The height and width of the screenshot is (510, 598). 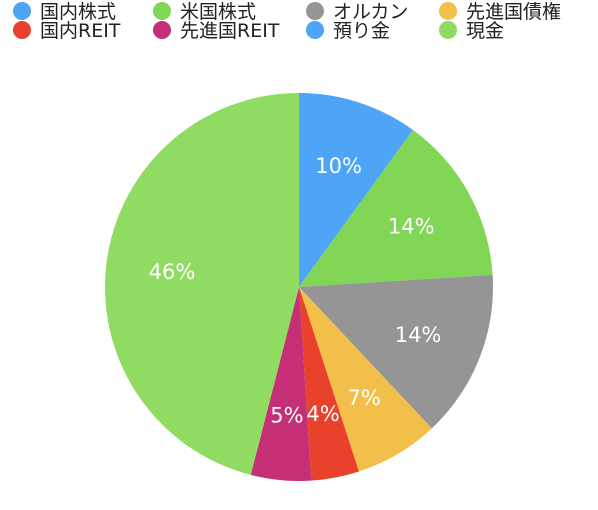 I want to click on slice-label: 5%, so click(x=286, y=415).